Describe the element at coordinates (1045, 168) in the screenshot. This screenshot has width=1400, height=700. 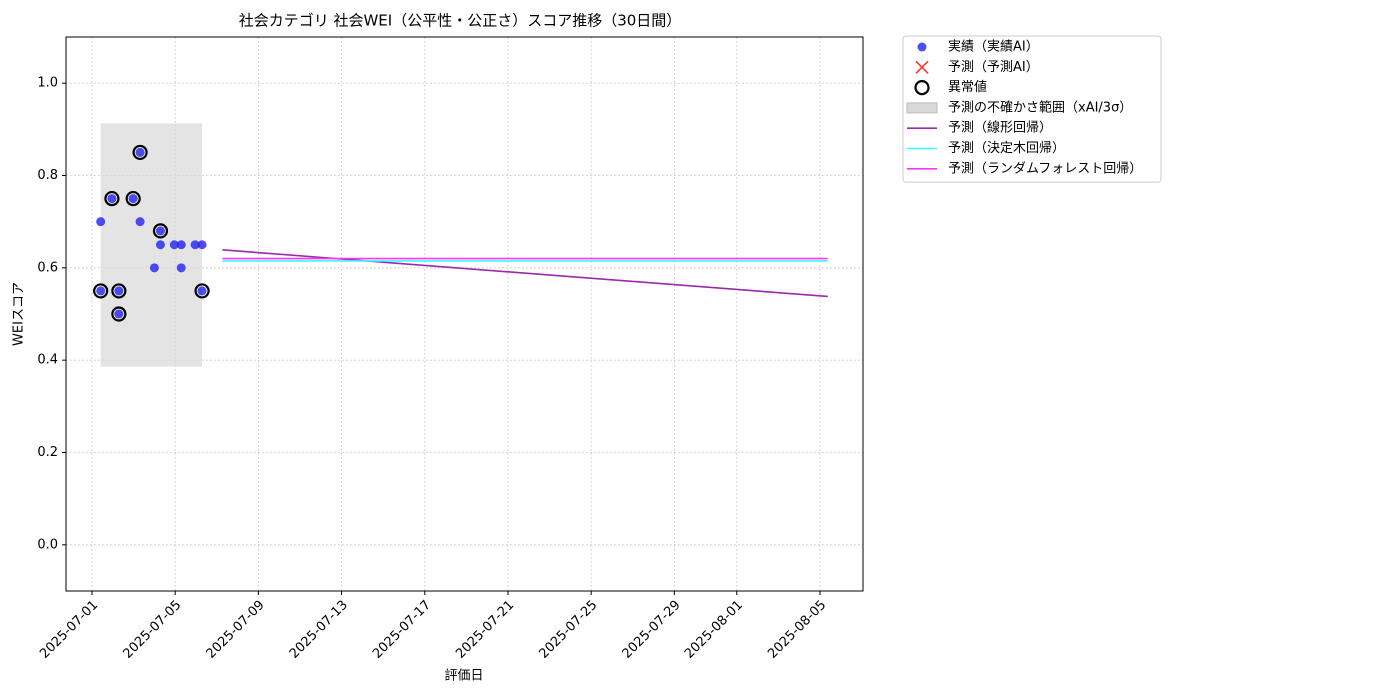
I see `legend-label: 予測（ランダムフォレスト回帰）` at that location.